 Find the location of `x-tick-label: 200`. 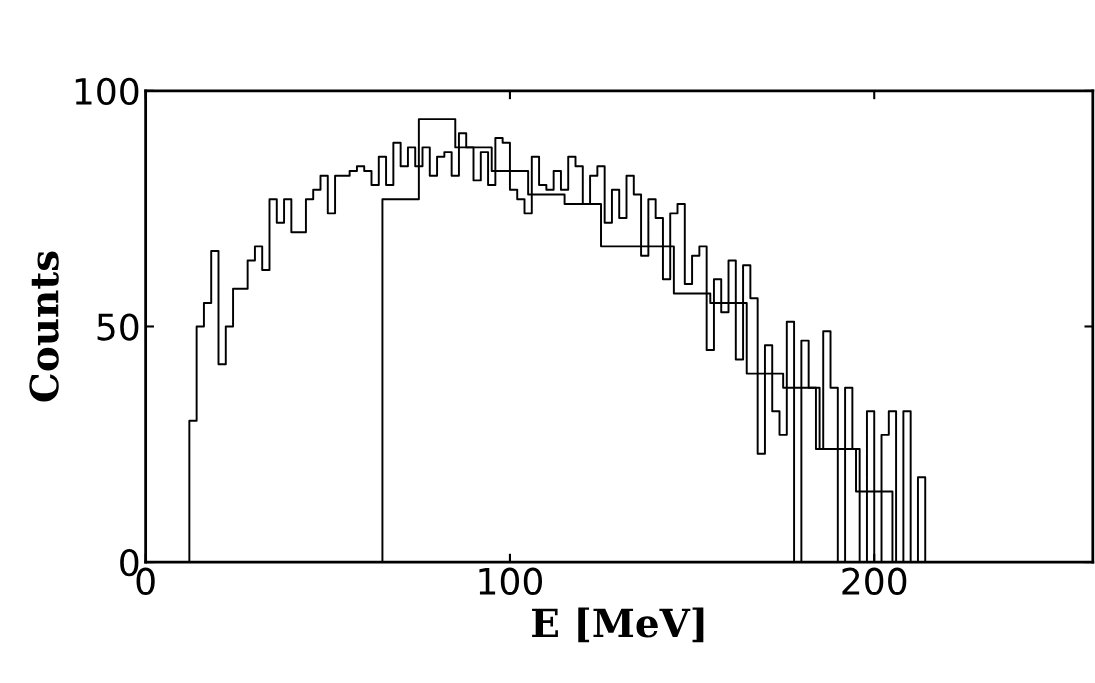

x-tick-label: 200 is located at coordinates (874, 581).